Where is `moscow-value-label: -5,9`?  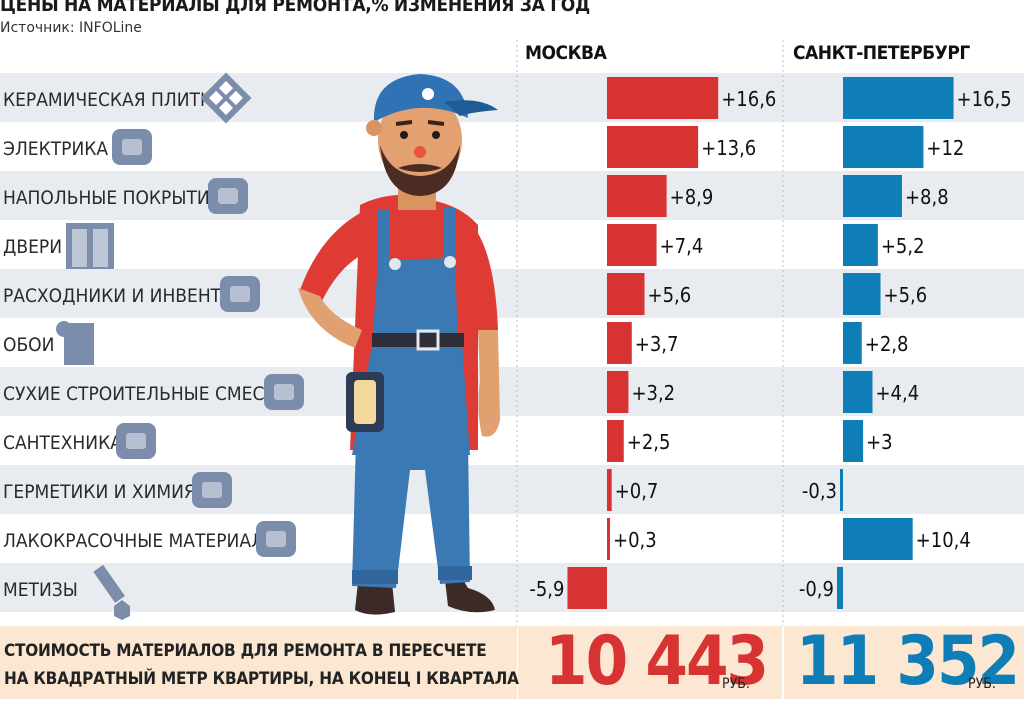
moscow-value-label: -5,9 is located at coordinates (546, 589).